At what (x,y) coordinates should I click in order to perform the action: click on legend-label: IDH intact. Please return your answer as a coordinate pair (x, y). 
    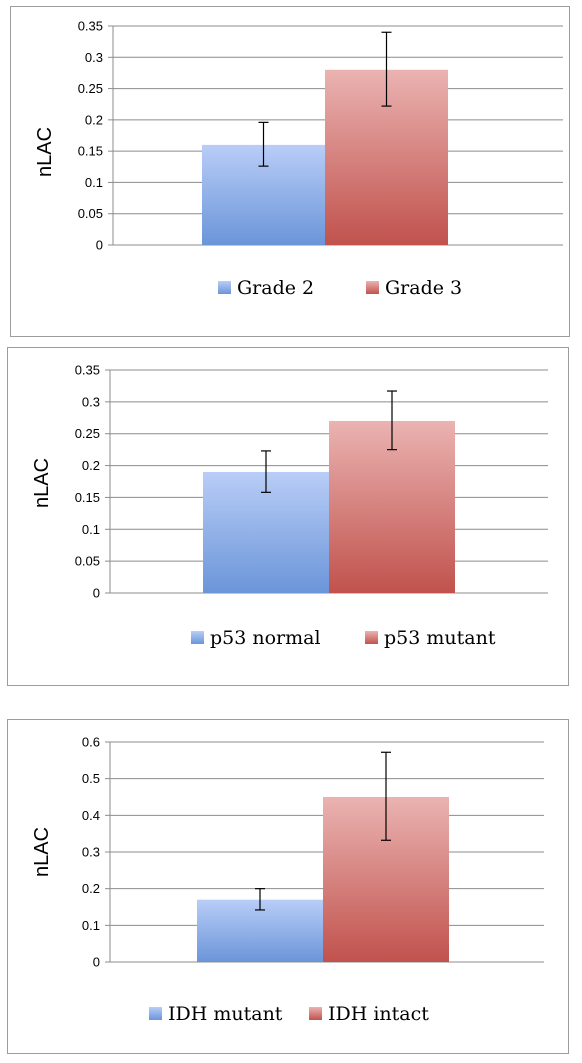
    Looking at the image, I should click on (378, 1014).